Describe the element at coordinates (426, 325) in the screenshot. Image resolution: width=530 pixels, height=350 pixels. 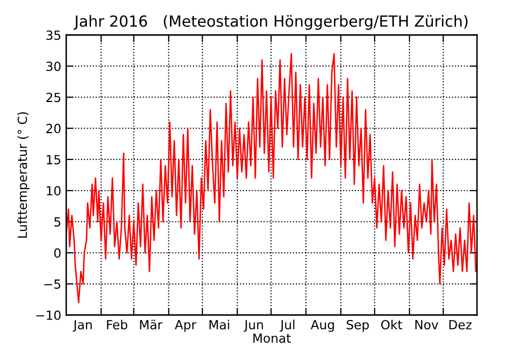
I see `x-tick-label: Nov` at that location.